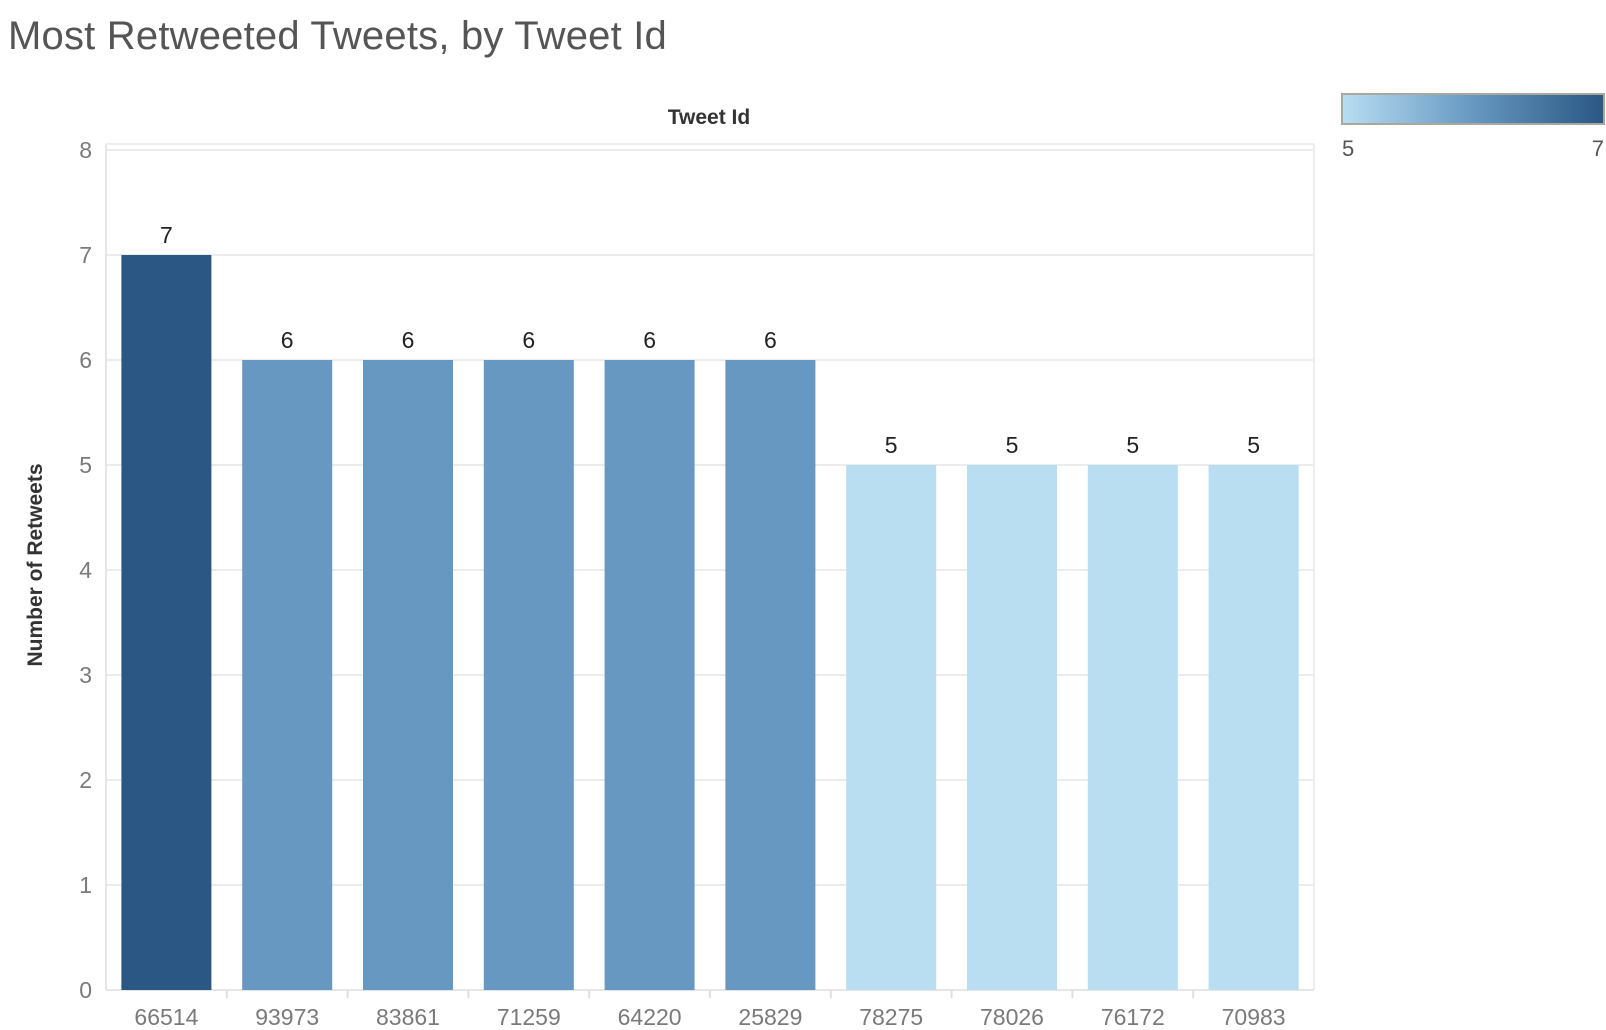 The height and width of the screenshot is (1030, 1606). I want to click on data-label-78026: 5, so click(1012, 445).